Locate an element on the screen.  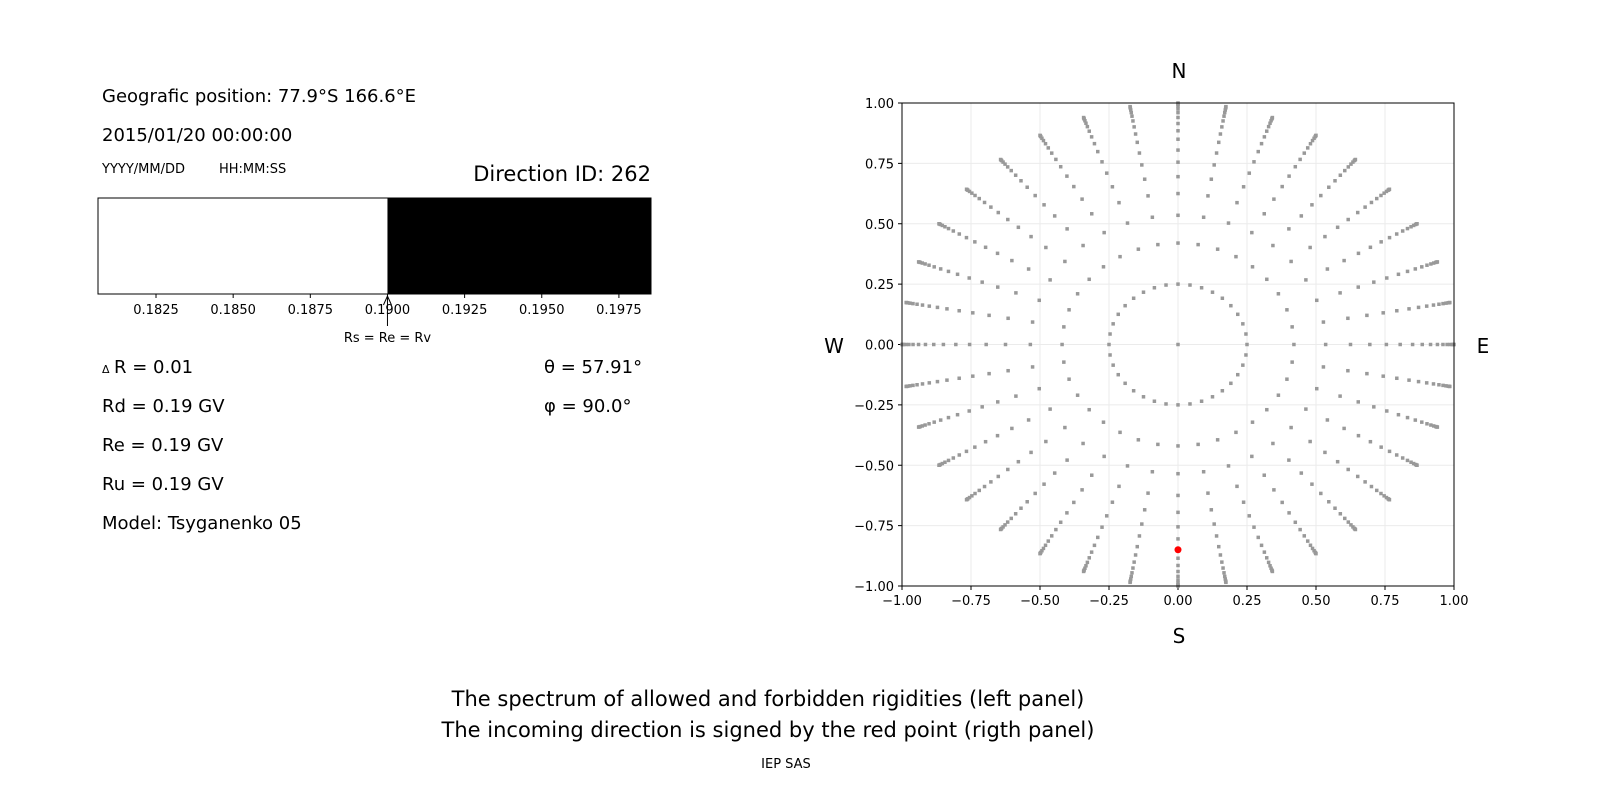
y-tick-label: −0.75 is located at coordinates (874, 527).